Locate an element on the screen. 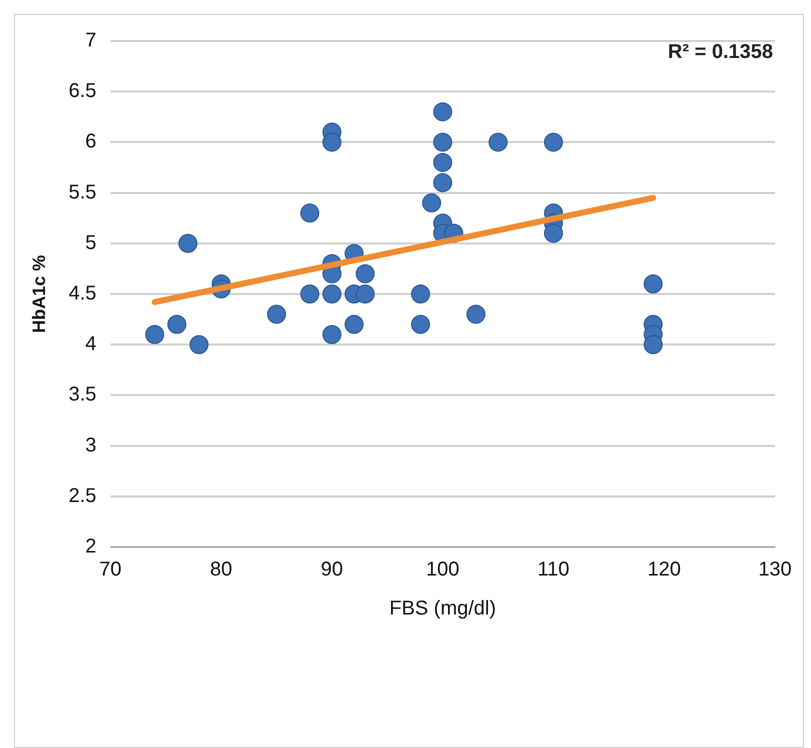 The width and height of the screenshot is (811, 748). y-tick-label: 3.5 is located at coordinates (82, 395).